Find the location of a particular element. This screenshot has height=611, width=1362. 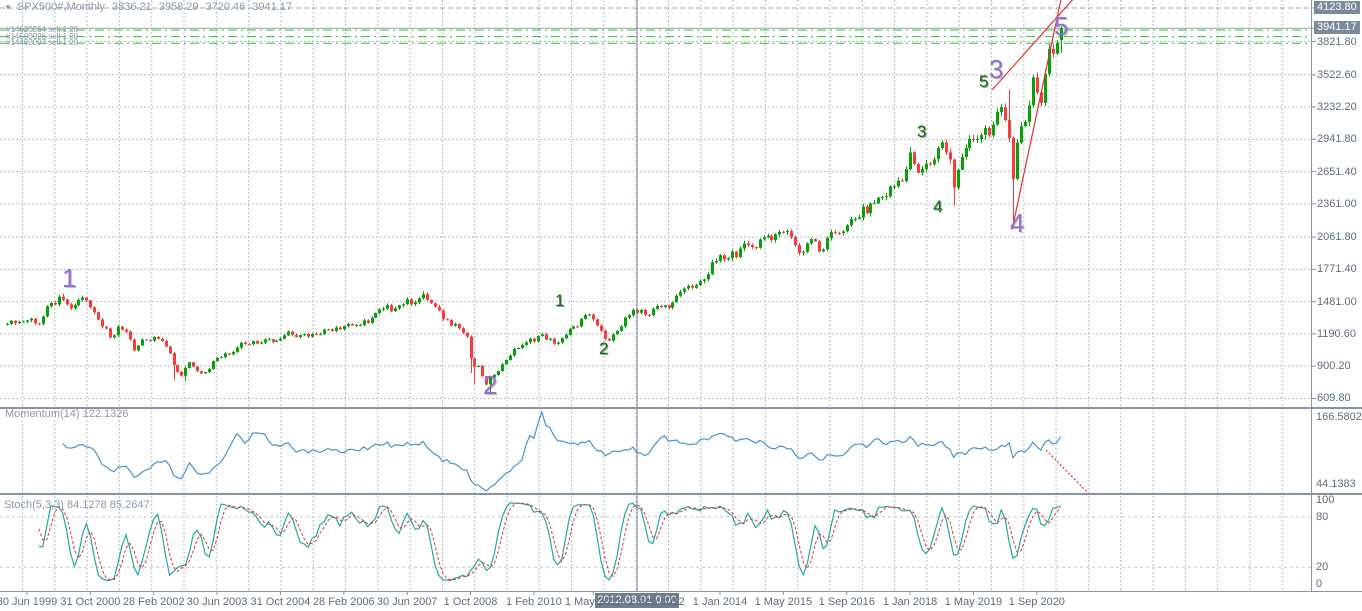

price-axis-tick-label: 1771.40 is located at coordinates (1337, 269).